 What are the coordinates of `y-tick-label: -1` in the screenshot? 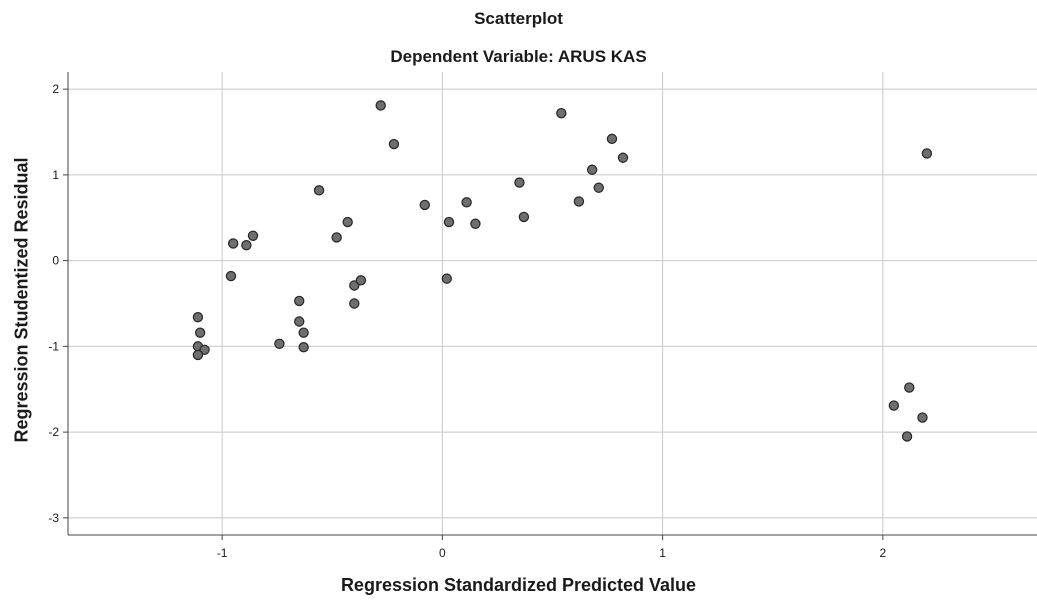 It's located at (53, 346).